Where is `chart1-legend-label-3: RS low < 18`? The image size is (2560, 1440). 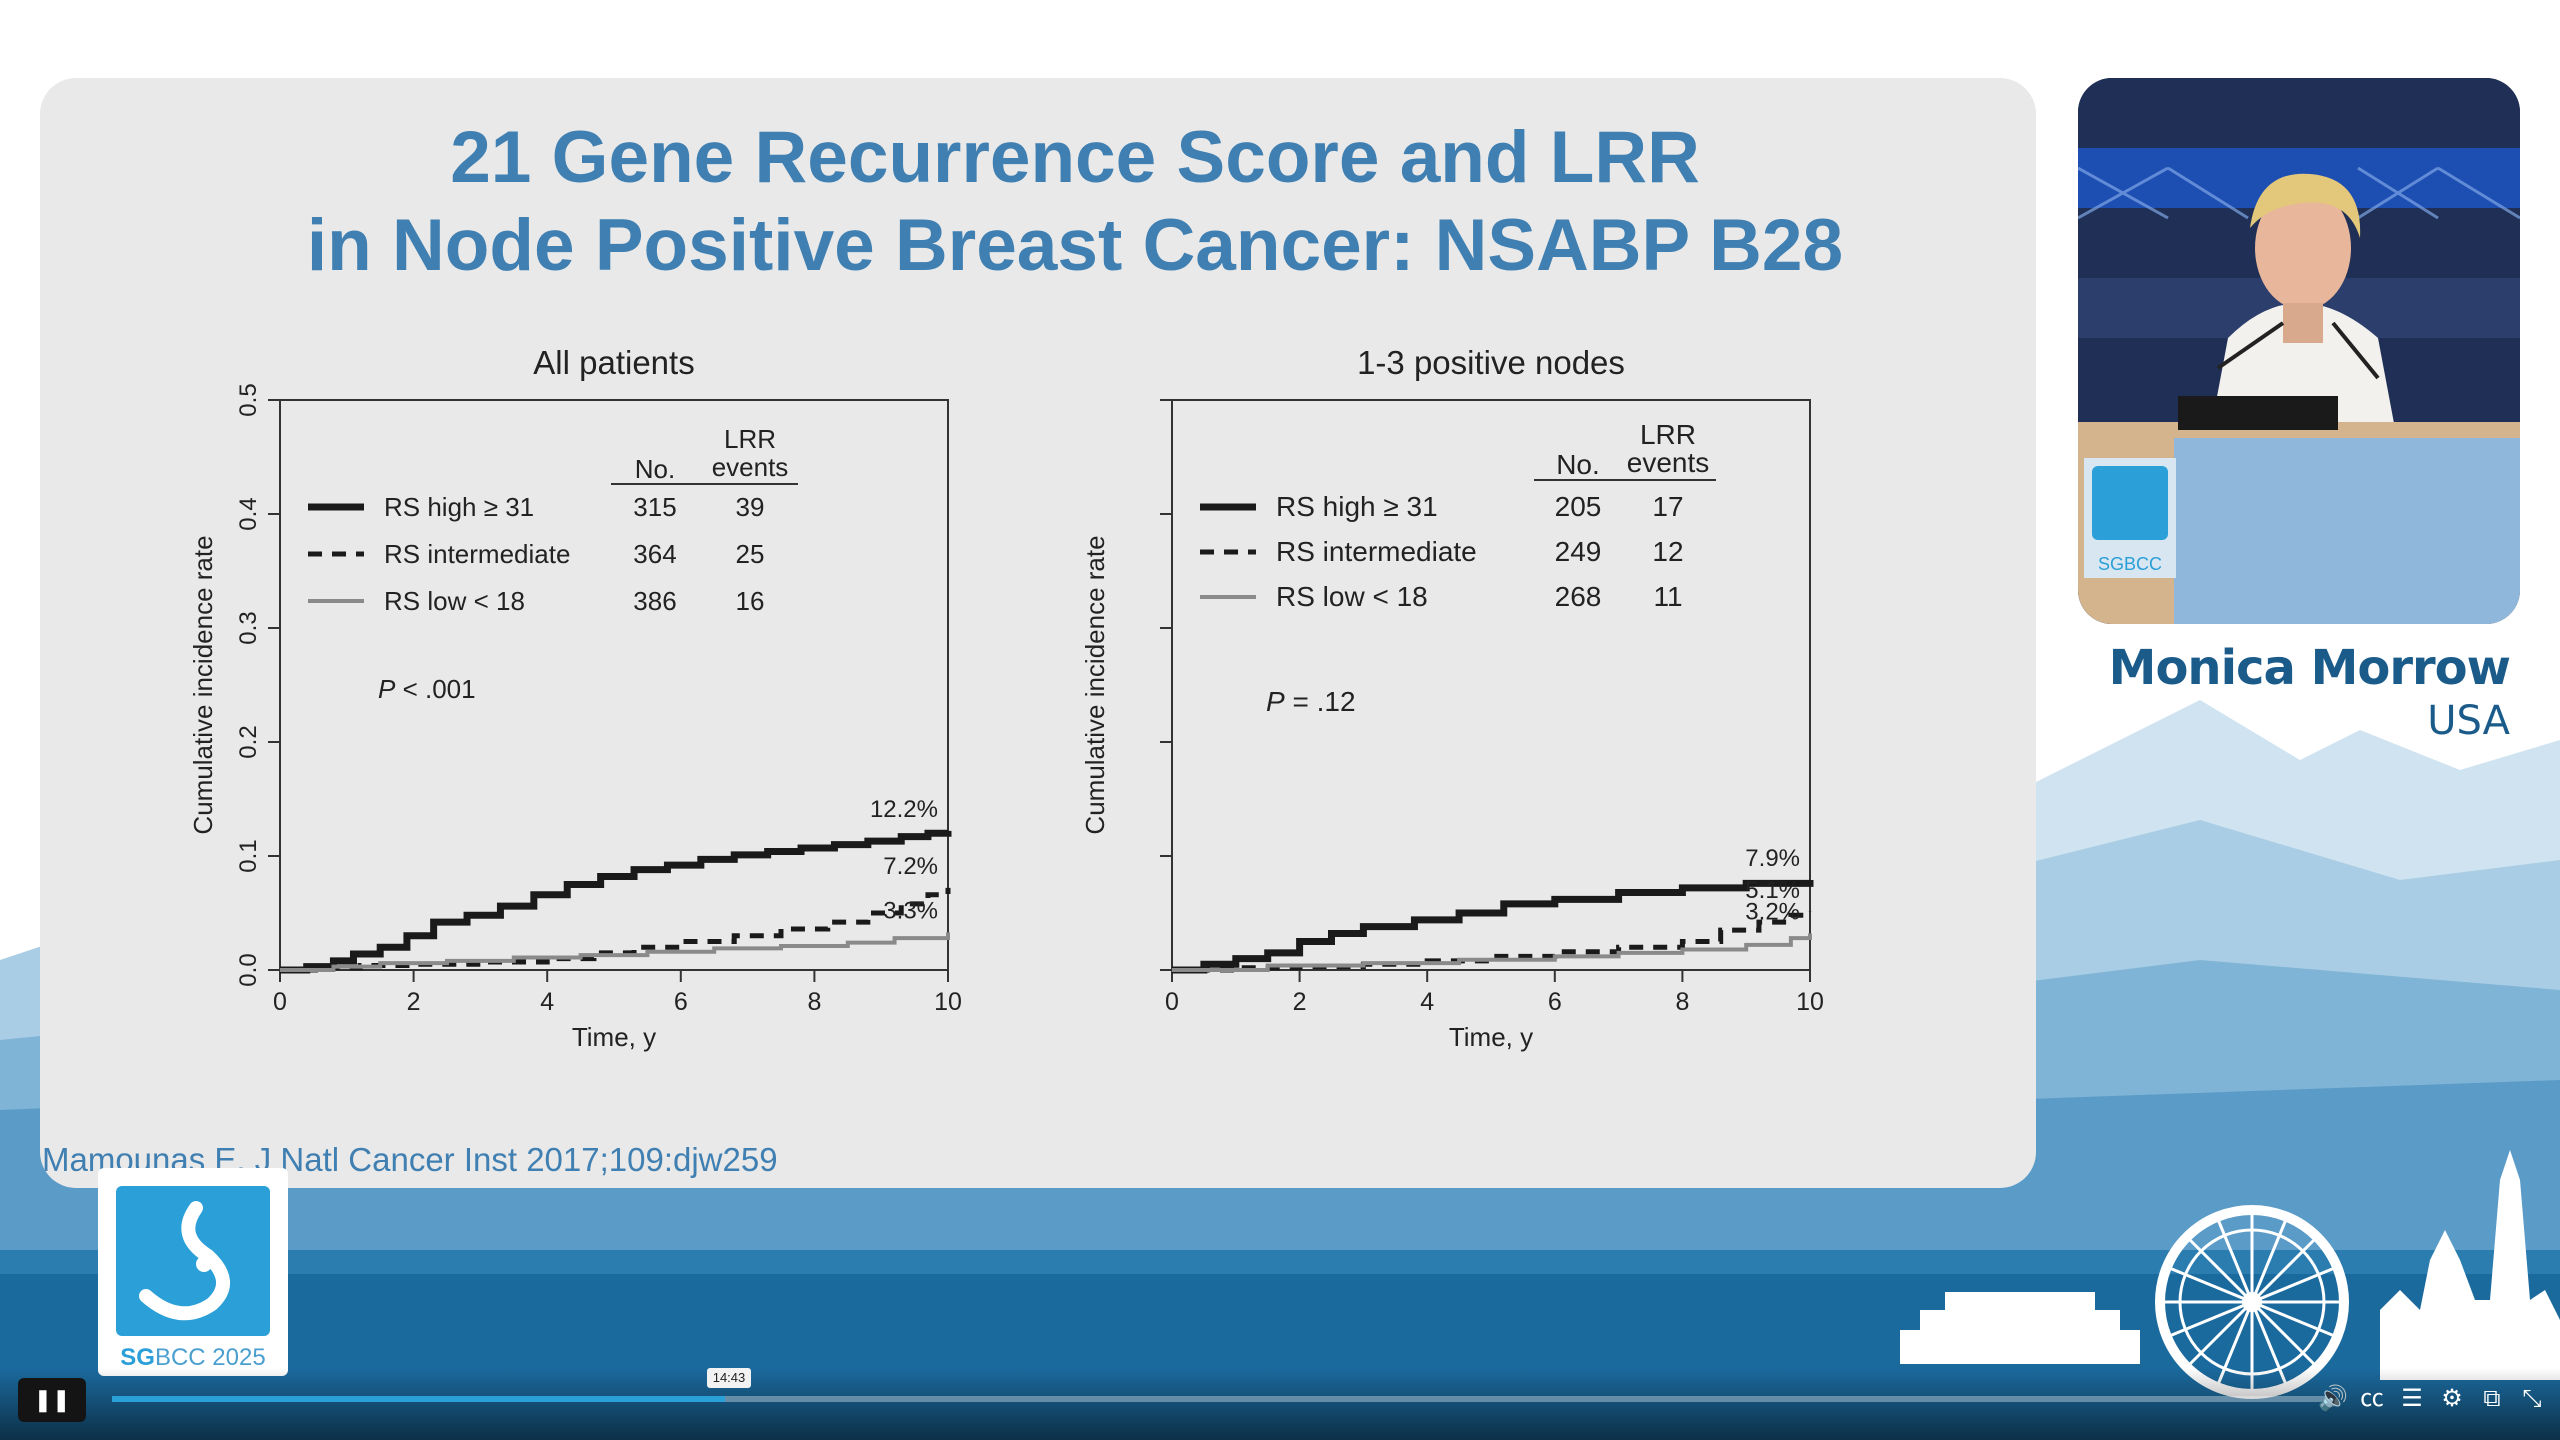 chart1-legend-label-3: RS low < 18 is located at coordinates (454, 601).